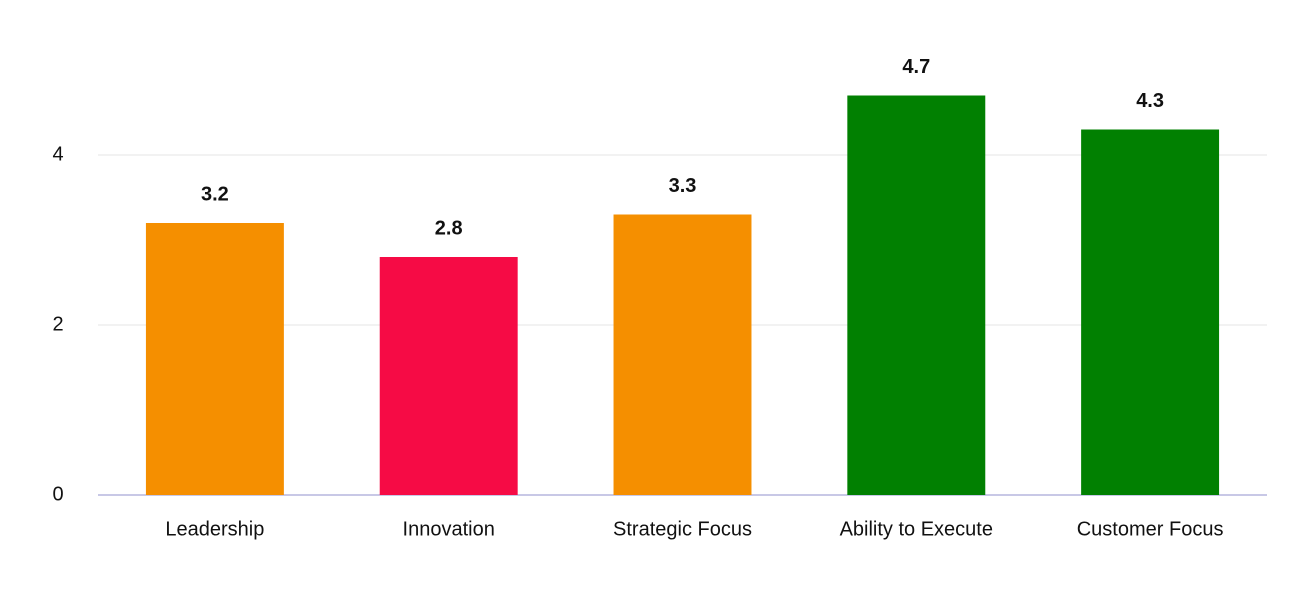 This screenshot has width=1311, height=596. Describe the element at coordinates (57, 154) in the screenshot. I see `y-tick-label: 4` at that location.